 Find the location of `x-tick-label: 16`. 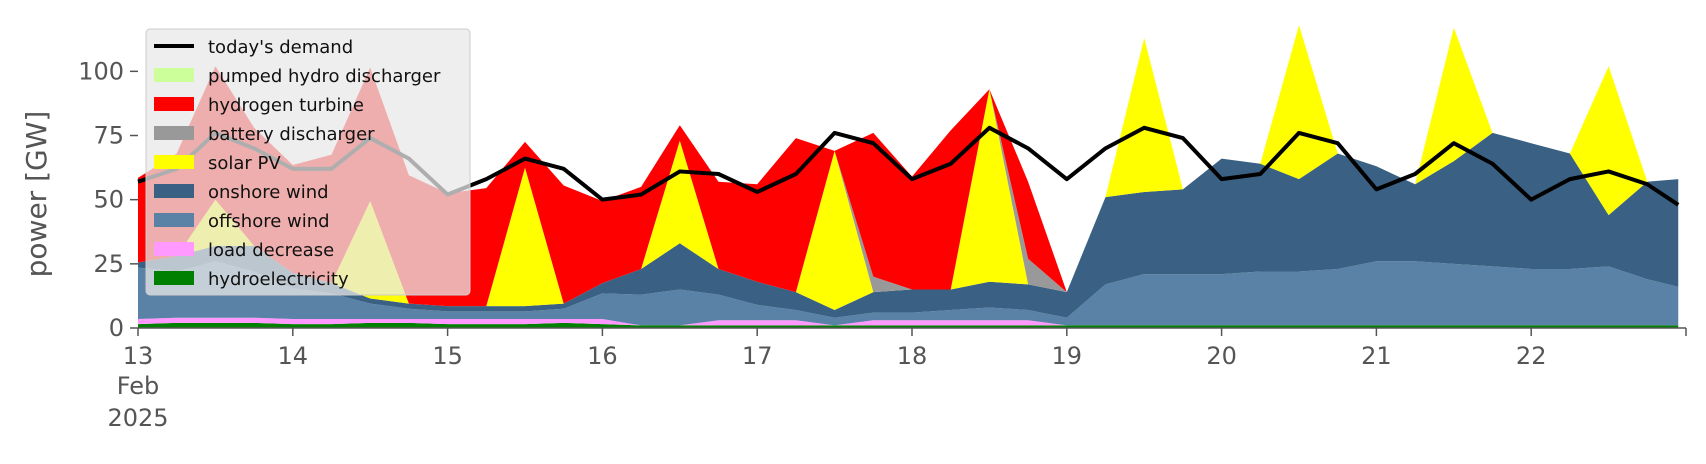

x-tick-label: 16 is located at coordinates (602, 356).